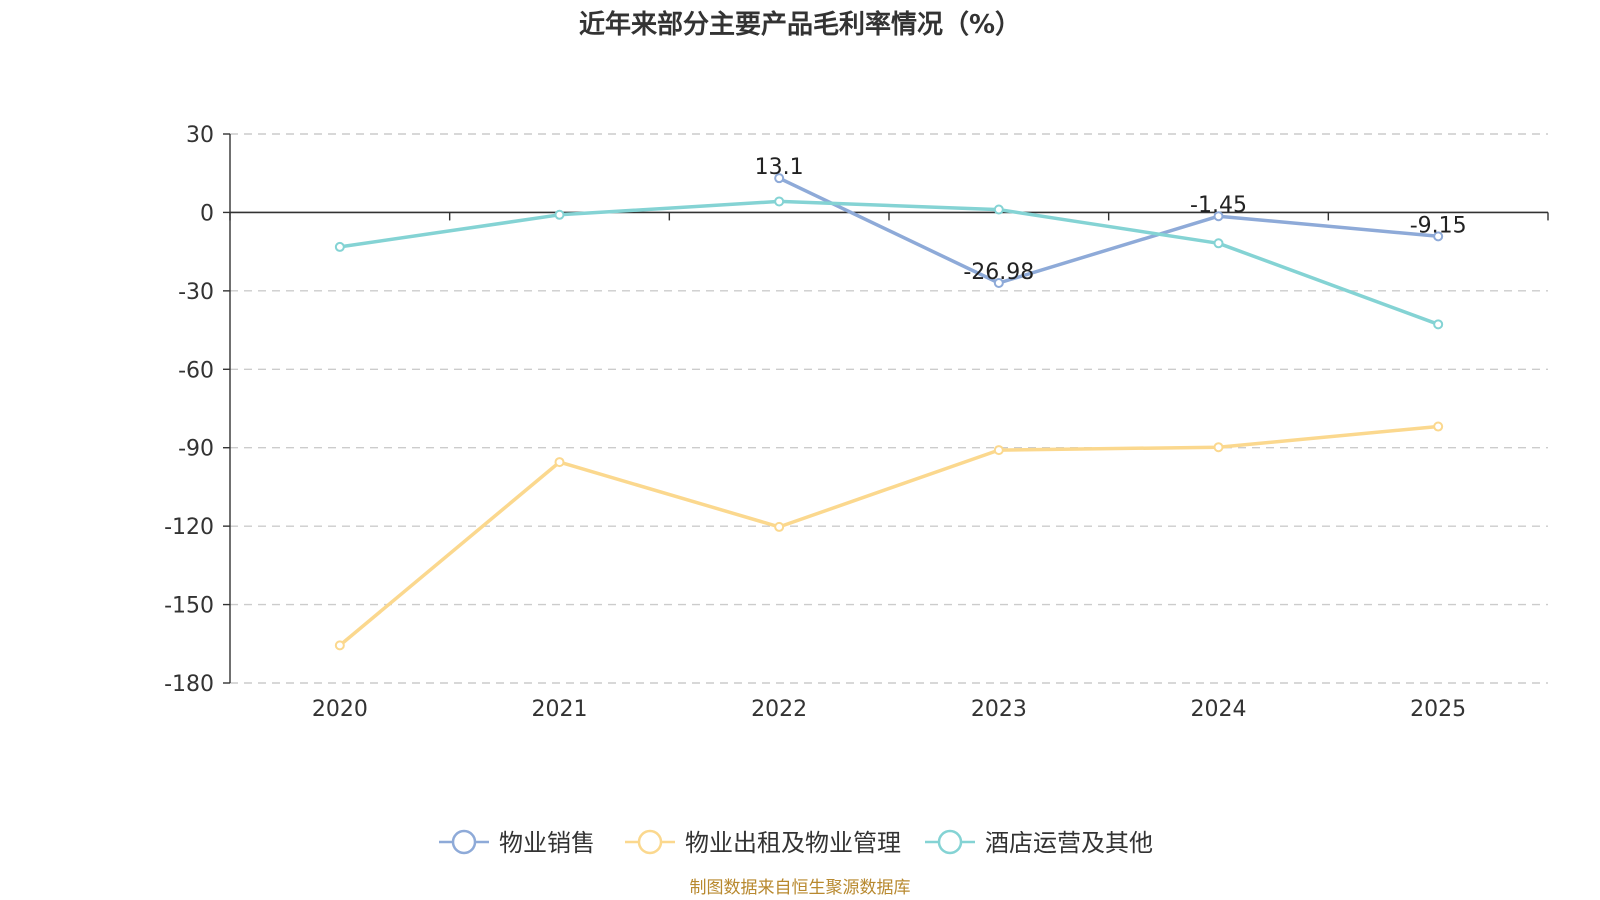 This screenshot has width=1600, height=900. Describe the element at coordinates (999, 709) in the screenshot. I see `x-tick-label: 2023` at that location.